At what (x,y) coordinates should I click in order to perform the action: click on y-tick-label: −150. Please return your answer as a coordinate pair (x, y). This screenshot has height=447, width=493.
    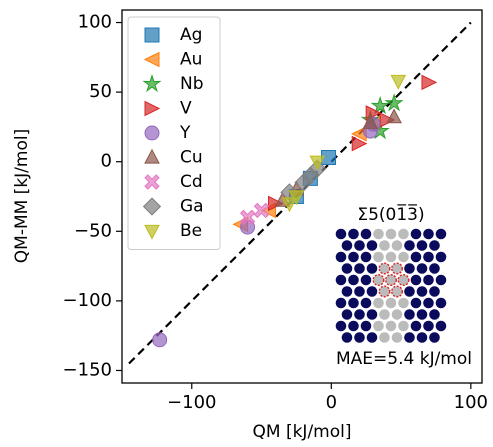
    Looking at the image, I should click on (87, 369).